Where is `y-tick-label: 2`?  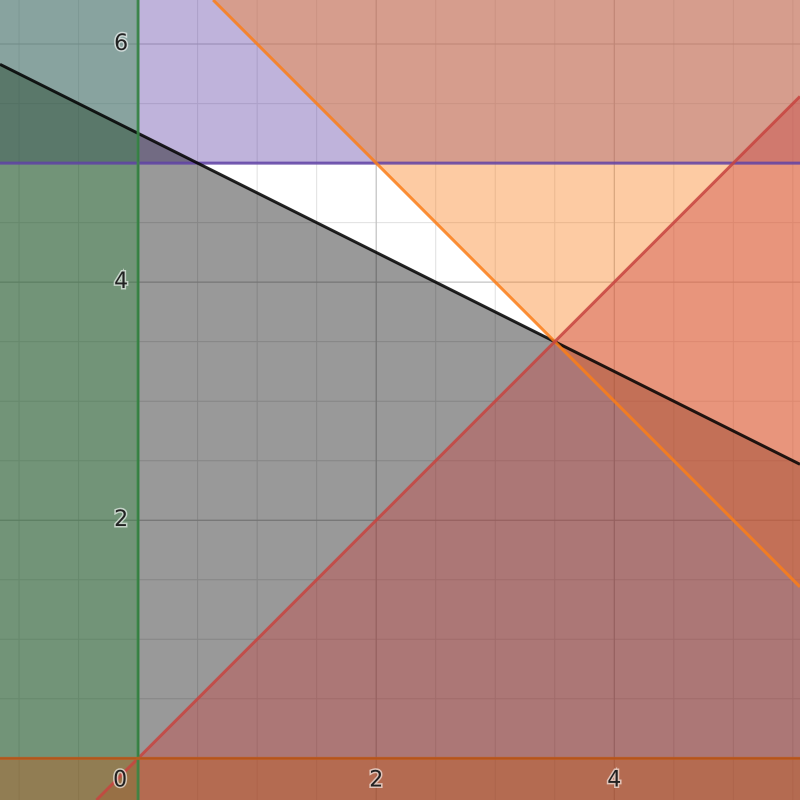
y-tick-label: 2 is located at coordinates (121, 519).